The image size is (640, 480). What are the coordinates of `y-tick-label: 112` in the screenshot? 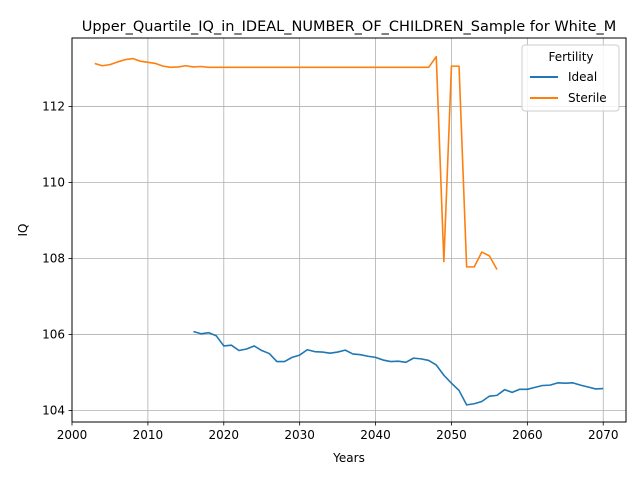 It's located at (53, 106).